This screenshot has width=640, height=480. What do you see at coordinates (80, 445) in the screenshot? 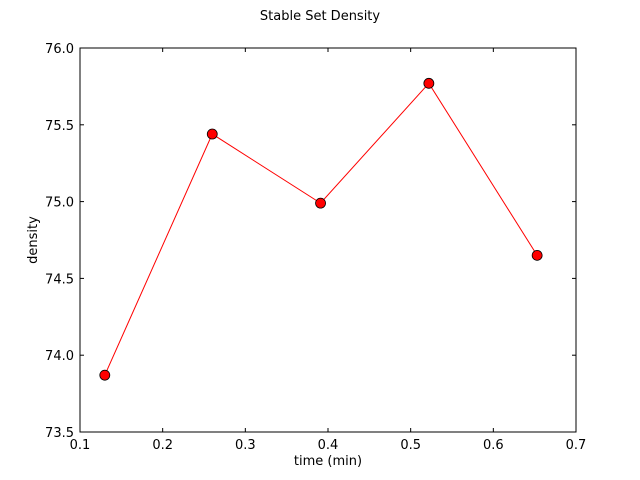
I see `x-tick-label: 0.1` at bounding box center [80, 445].